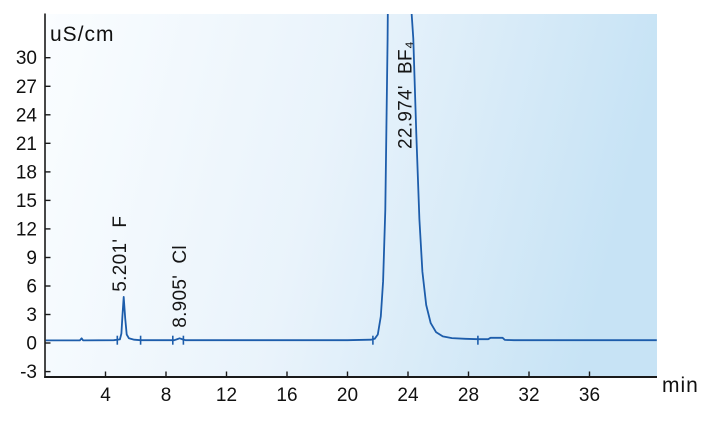 The image size is (713, 423). Describe the element at coordinates (226, 395) in the screenshot. I see `x-tick-label: 12` at that location.